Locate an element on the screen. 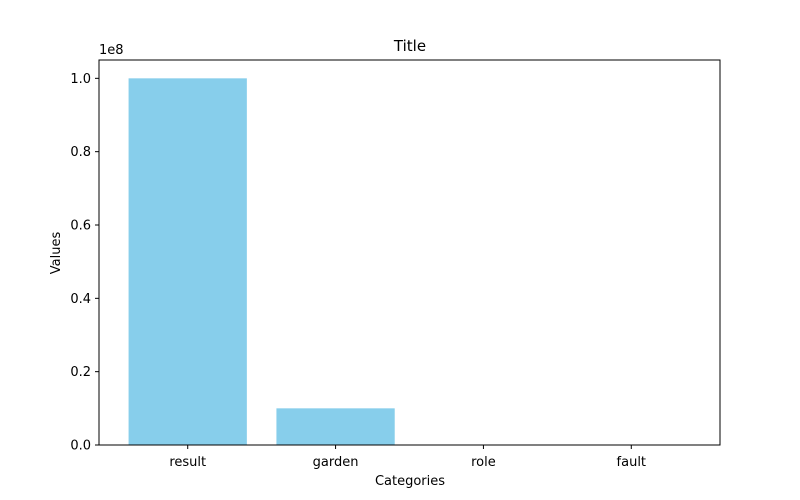 The height and width of the screenshot is (500, 800). y-tick-label: 0.2 is located at coordinates (80, 372).